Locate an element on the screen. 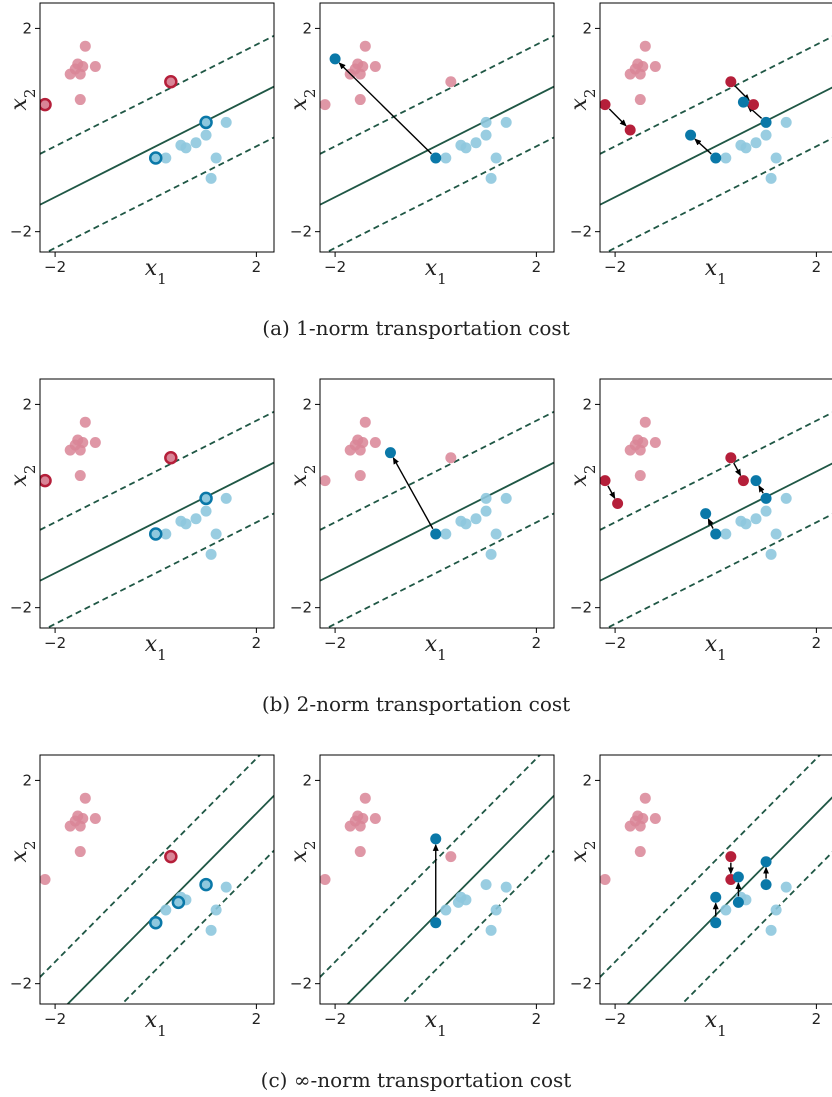 The image size is (832, 1097). panel-c-1: −2 2 −2 2 x1 x2 is located at coordinates (141, 897).